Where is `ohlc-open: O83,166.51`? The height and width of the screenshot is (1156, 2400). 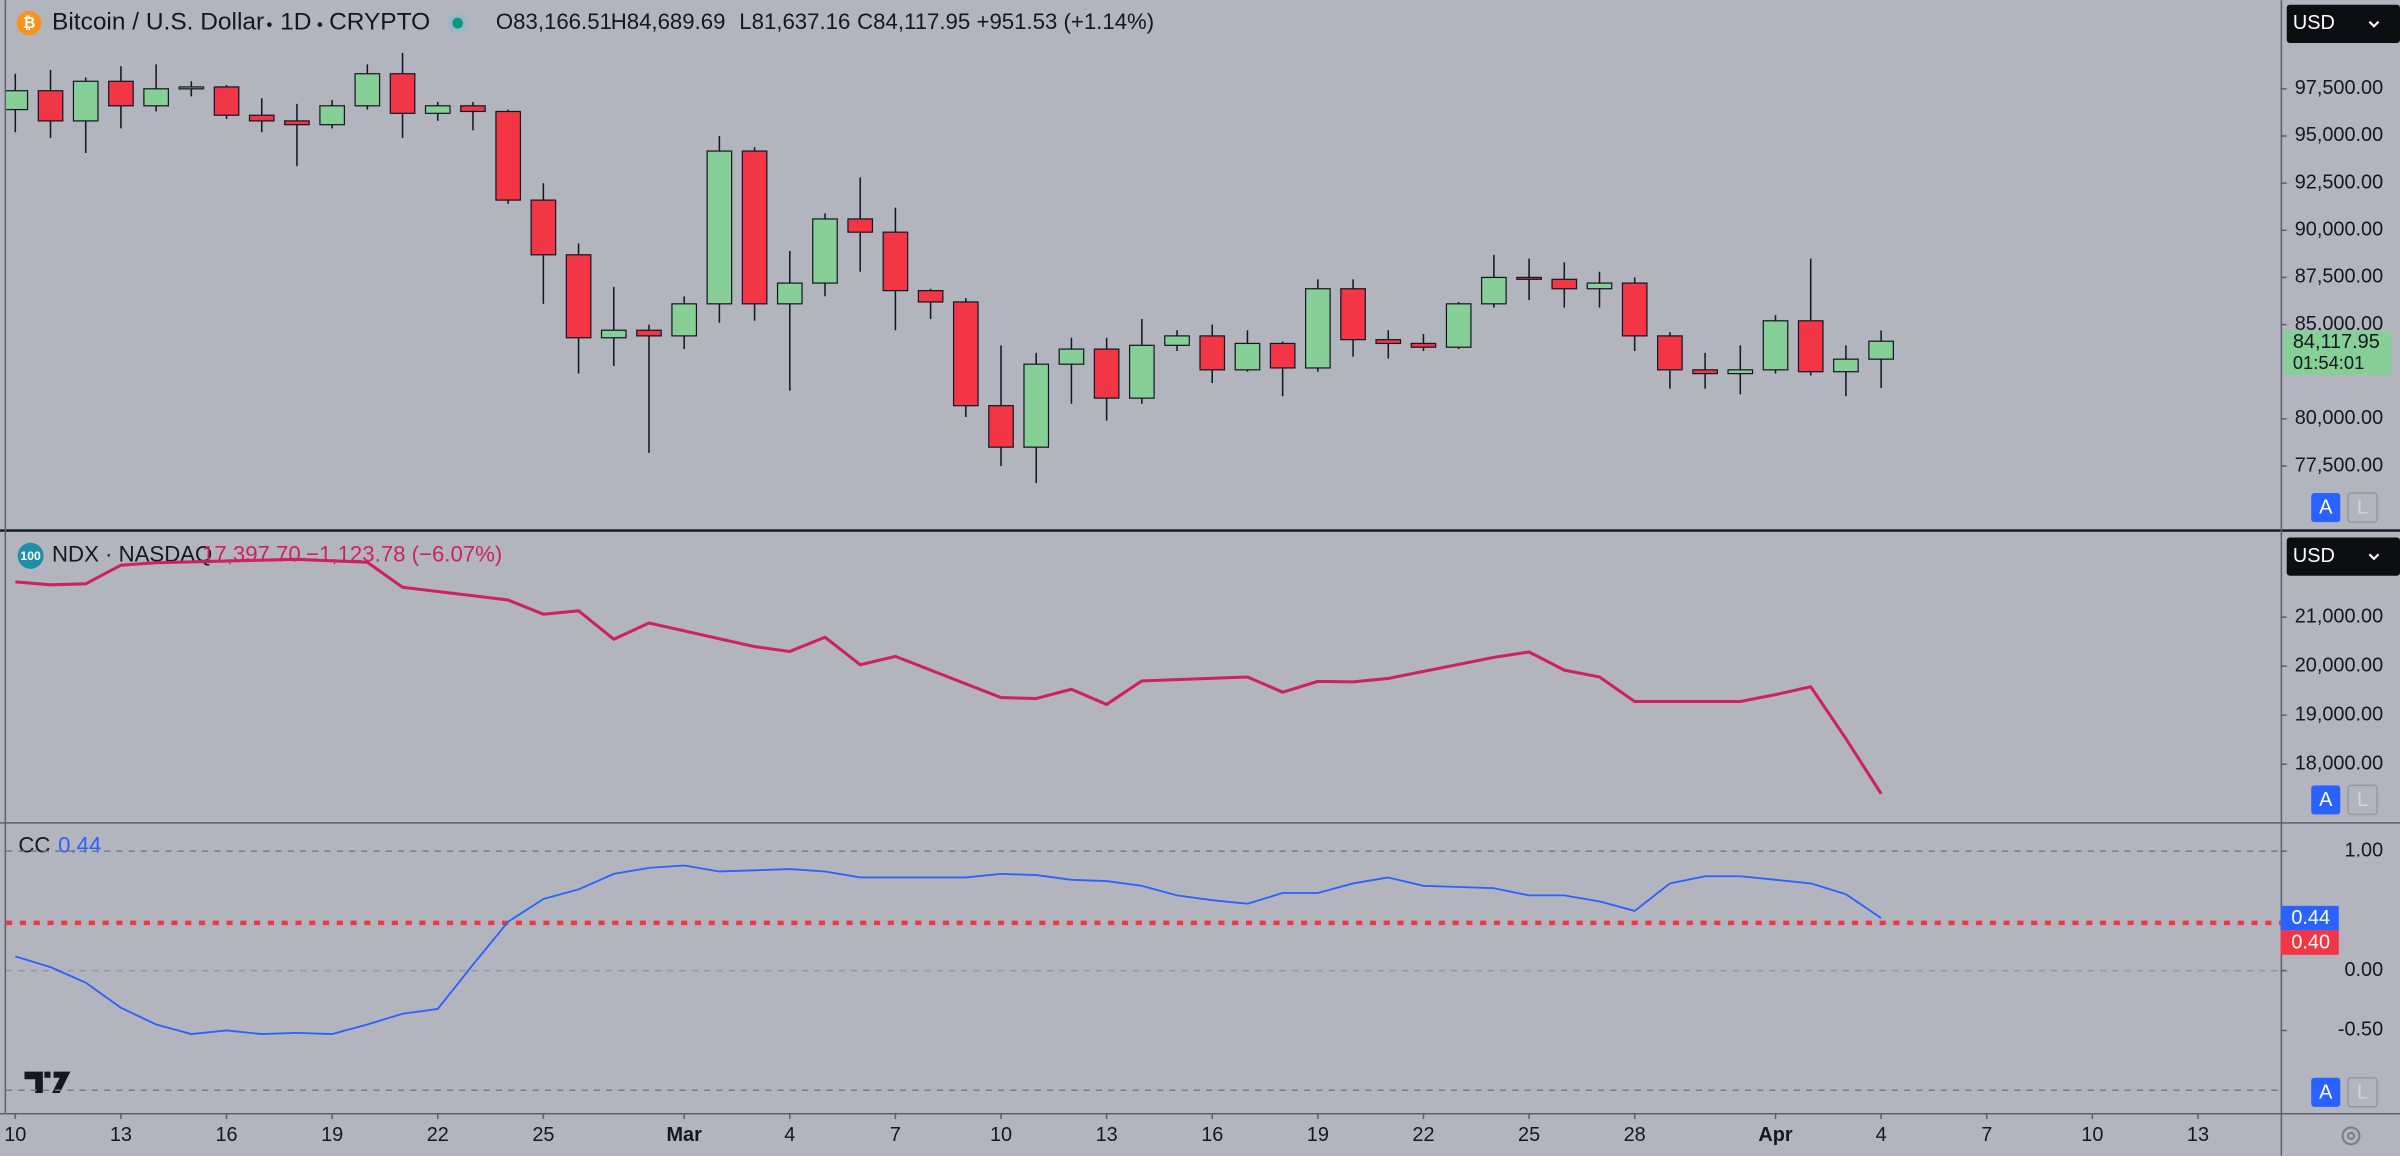
ohlc-open: O83,166.51 is located at coordinates (554, 21).